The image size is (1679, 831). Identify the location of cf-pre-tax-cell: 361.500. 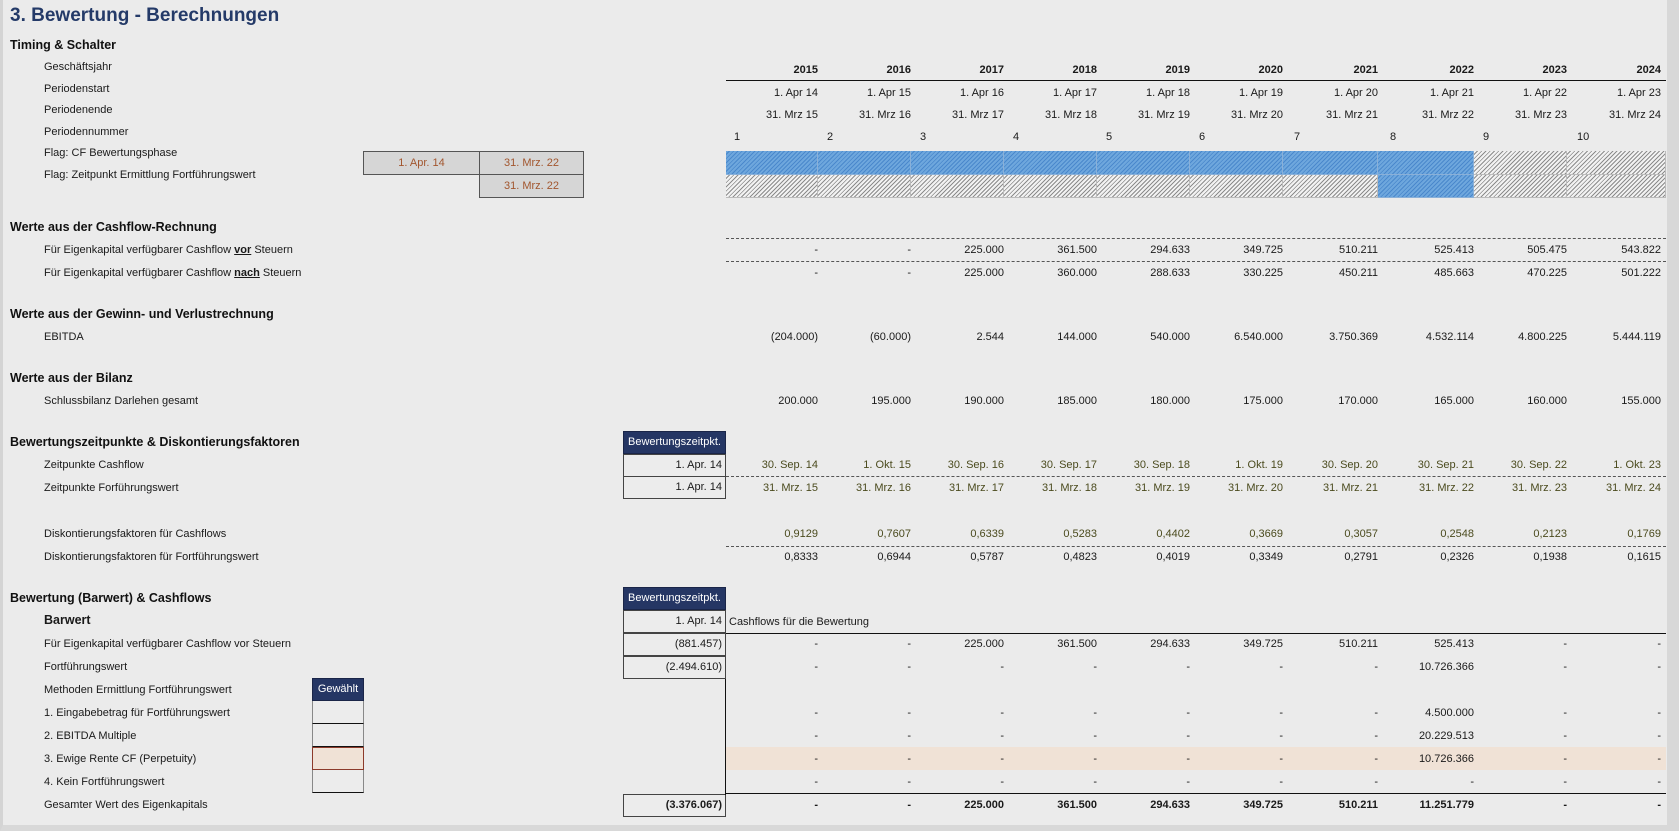
(1077, 250).